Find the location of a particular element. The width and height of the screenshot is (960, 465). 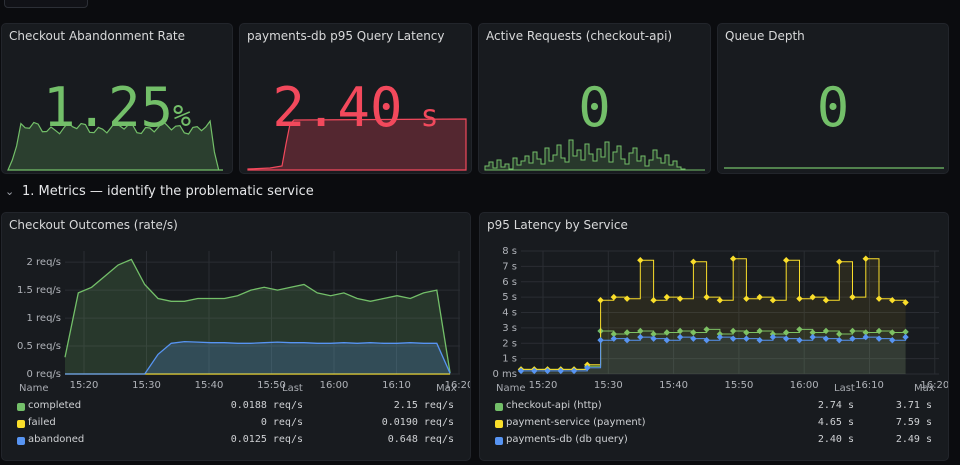

stat-unit-spacer is located at coordinates (411, 116).